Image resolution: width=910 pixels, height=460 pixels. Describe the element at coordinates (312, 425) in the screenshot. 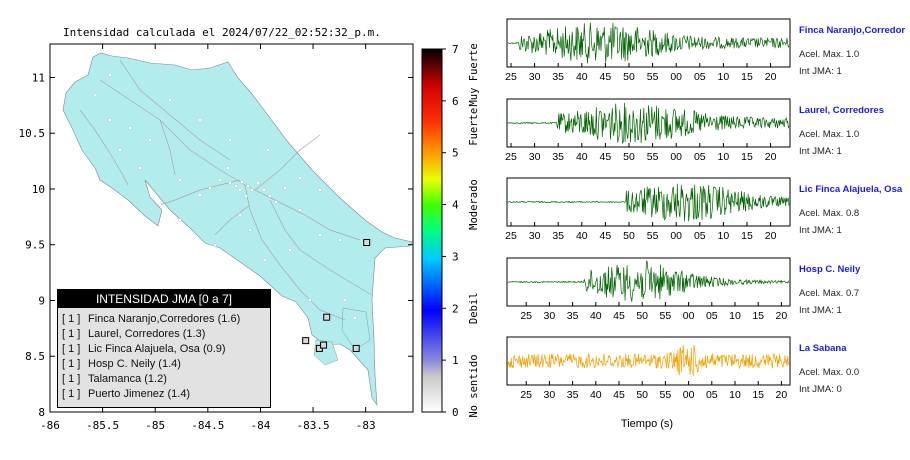

I see `map-x-tick-label: -83.5` at that location.